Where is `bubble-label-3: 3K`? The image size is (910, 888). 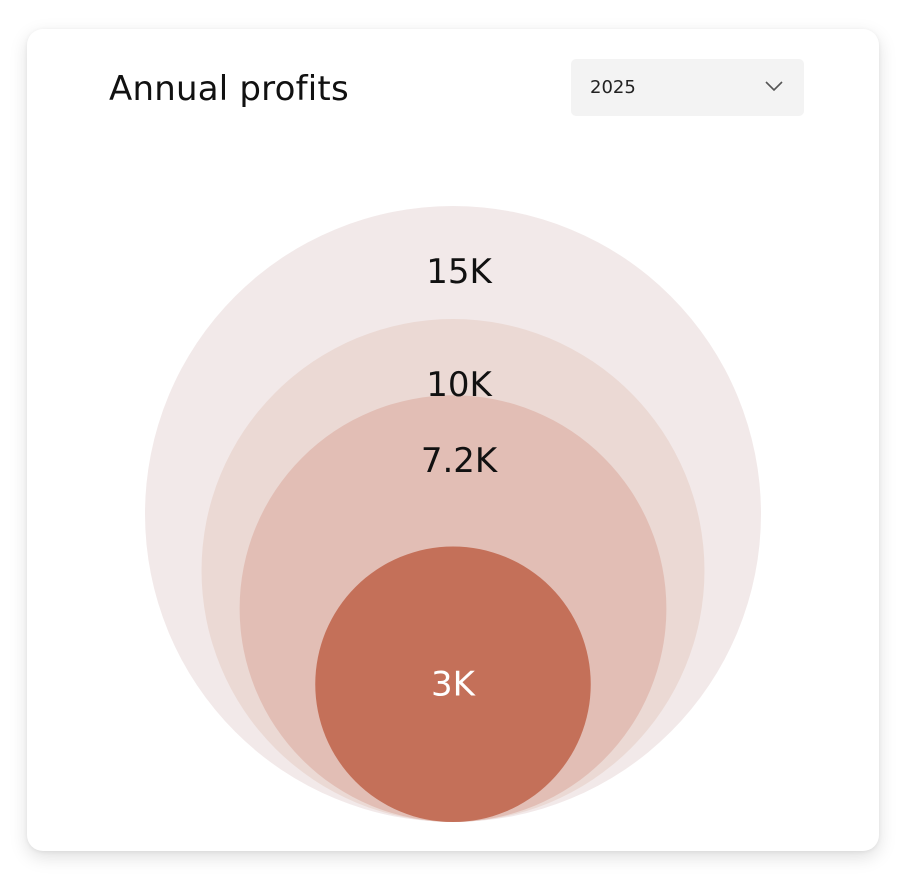 bubble-label-3: 3K is located at coordinates (454, 684).